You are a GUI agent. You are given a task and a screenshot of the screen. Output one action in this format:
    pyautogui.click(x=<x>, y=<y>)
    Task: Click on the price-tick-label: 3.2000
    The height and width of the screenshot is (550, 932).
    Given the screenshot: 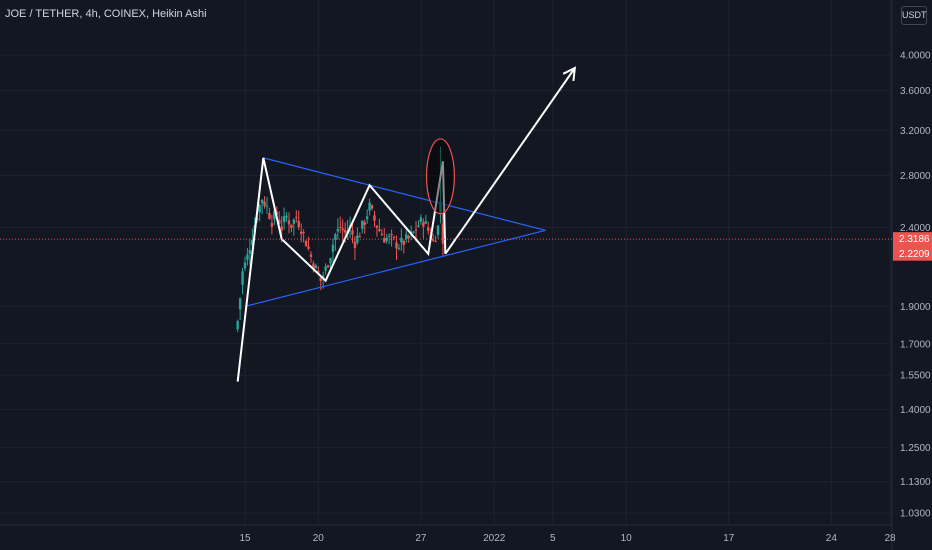 What is the action you would take?
    pyautogui.click(x=915, y=131)
    